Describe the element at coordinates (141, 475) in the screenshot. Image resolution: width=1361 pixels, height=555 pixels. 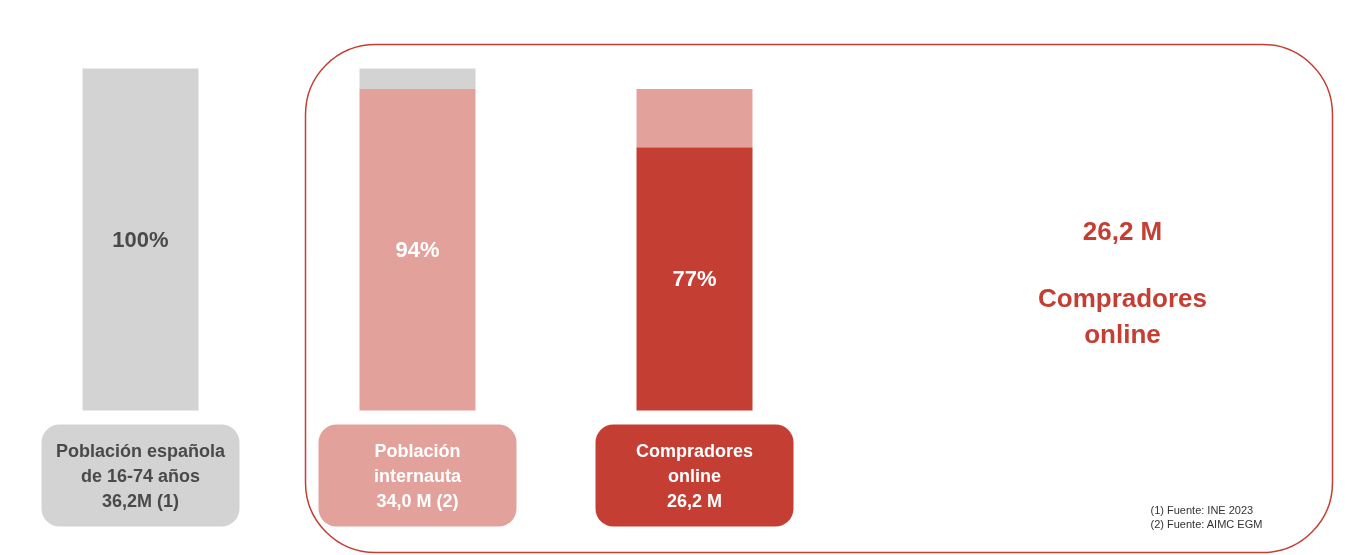
I see `x-tick-label: Población española de 16-74 años 36,2M (1)` at that location.